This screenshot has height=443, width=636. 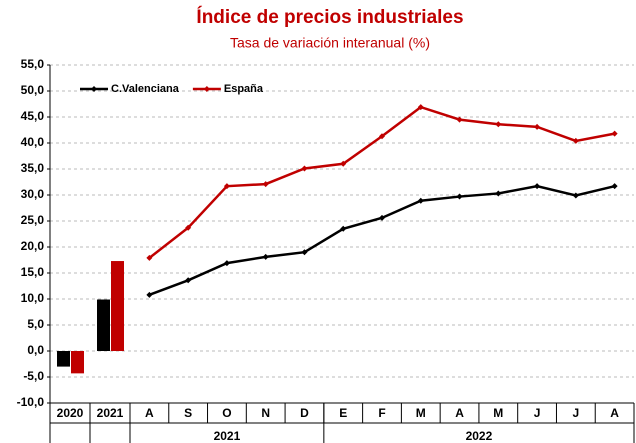 I want to click on y-tick-label: 25,0, so click(x=33, y=220).